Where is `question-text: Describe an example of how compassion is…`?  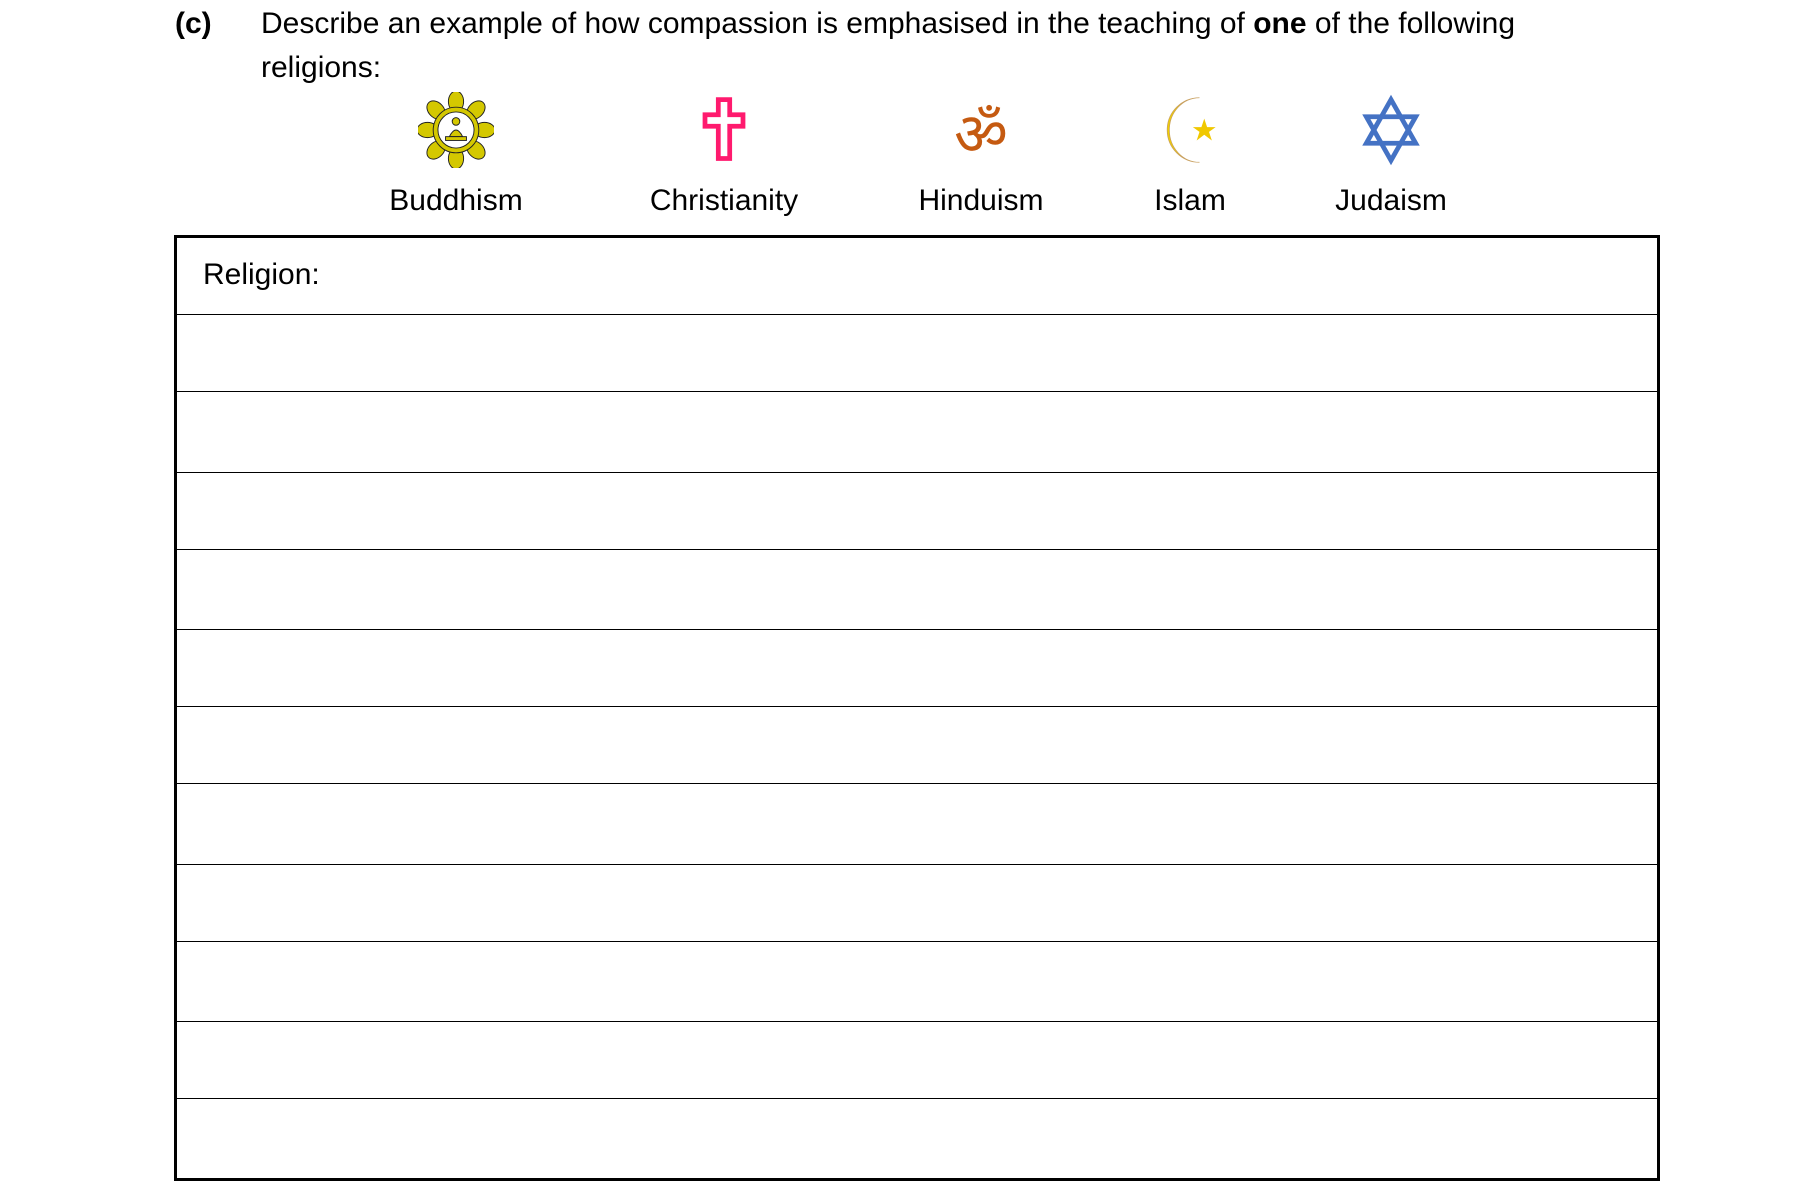
question-text: Describe an example of how compassion is… is located at coordinates (936, 46).